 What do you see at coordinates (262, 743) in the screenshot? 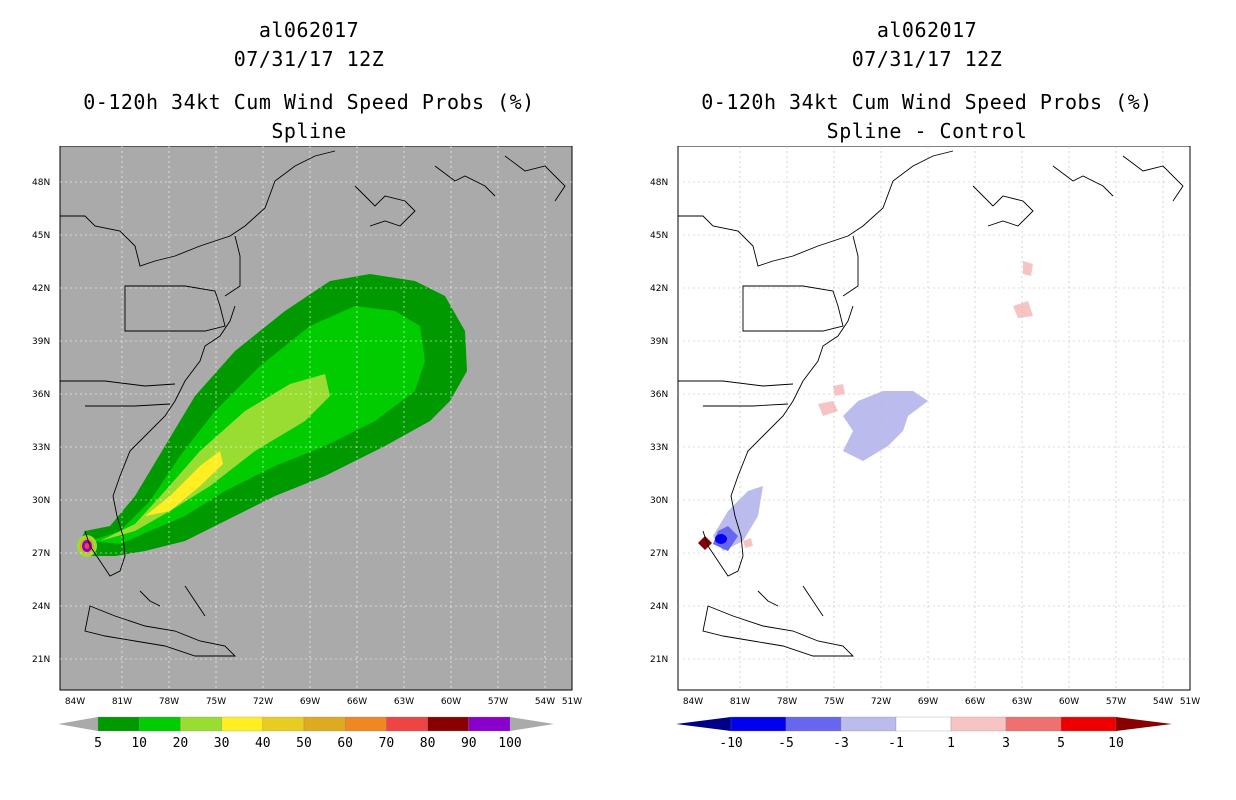
I see `colorbar-label: 40` at bounding box center [262, 743].